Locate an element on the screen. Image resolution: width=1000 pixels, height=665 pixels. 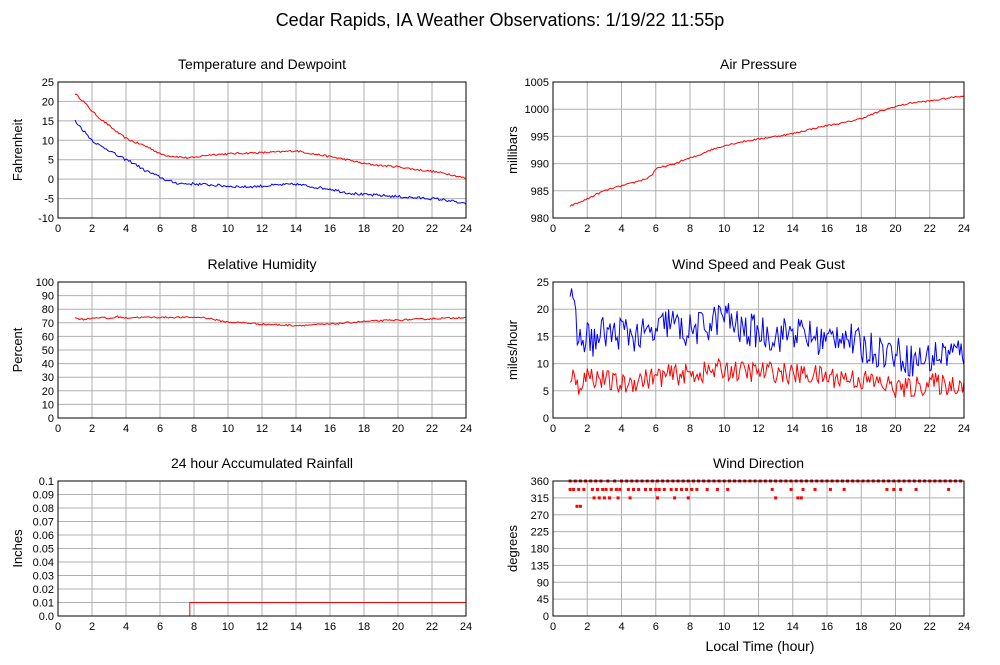
x-tick-label: 16 is located at coordinates (330, 627).